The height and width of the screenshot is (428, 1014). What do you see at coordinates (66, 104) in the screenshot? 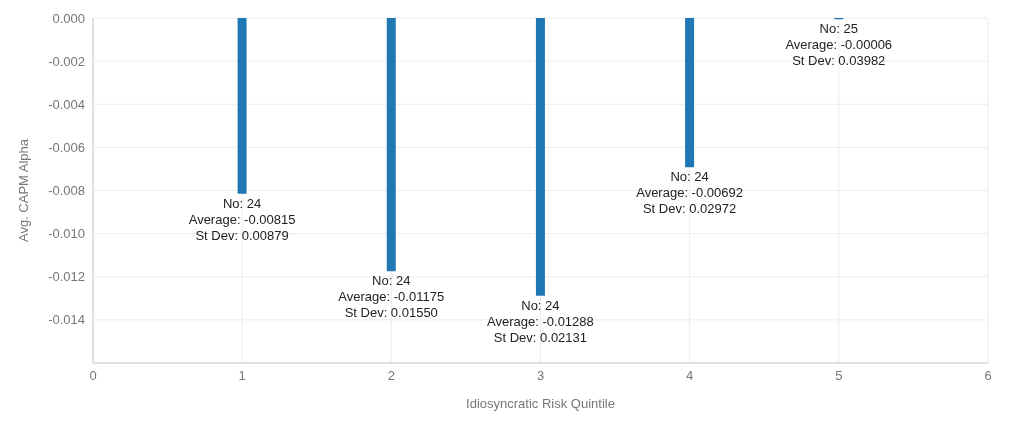
I see `y-tick-label: -0.004` at bounding box center [66, 104].